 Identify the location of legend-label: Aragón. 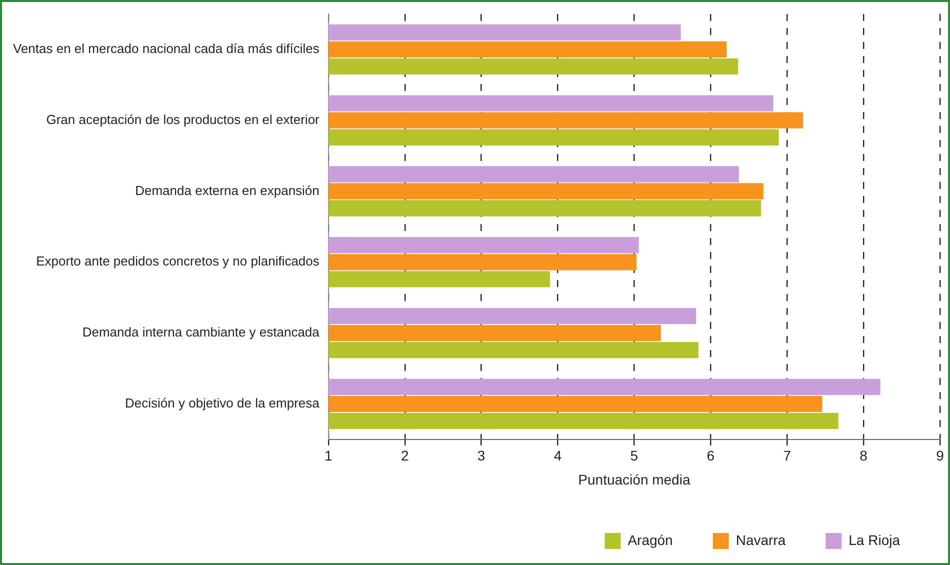
(650, 540).